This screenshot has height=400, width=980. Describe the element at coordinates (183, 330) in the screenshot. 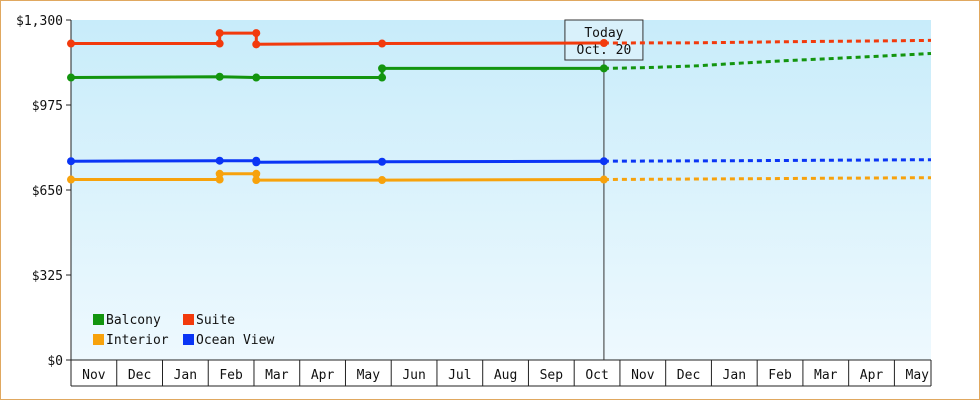

I see `legend: Balcony Suite Interior Ocean View` at that location.